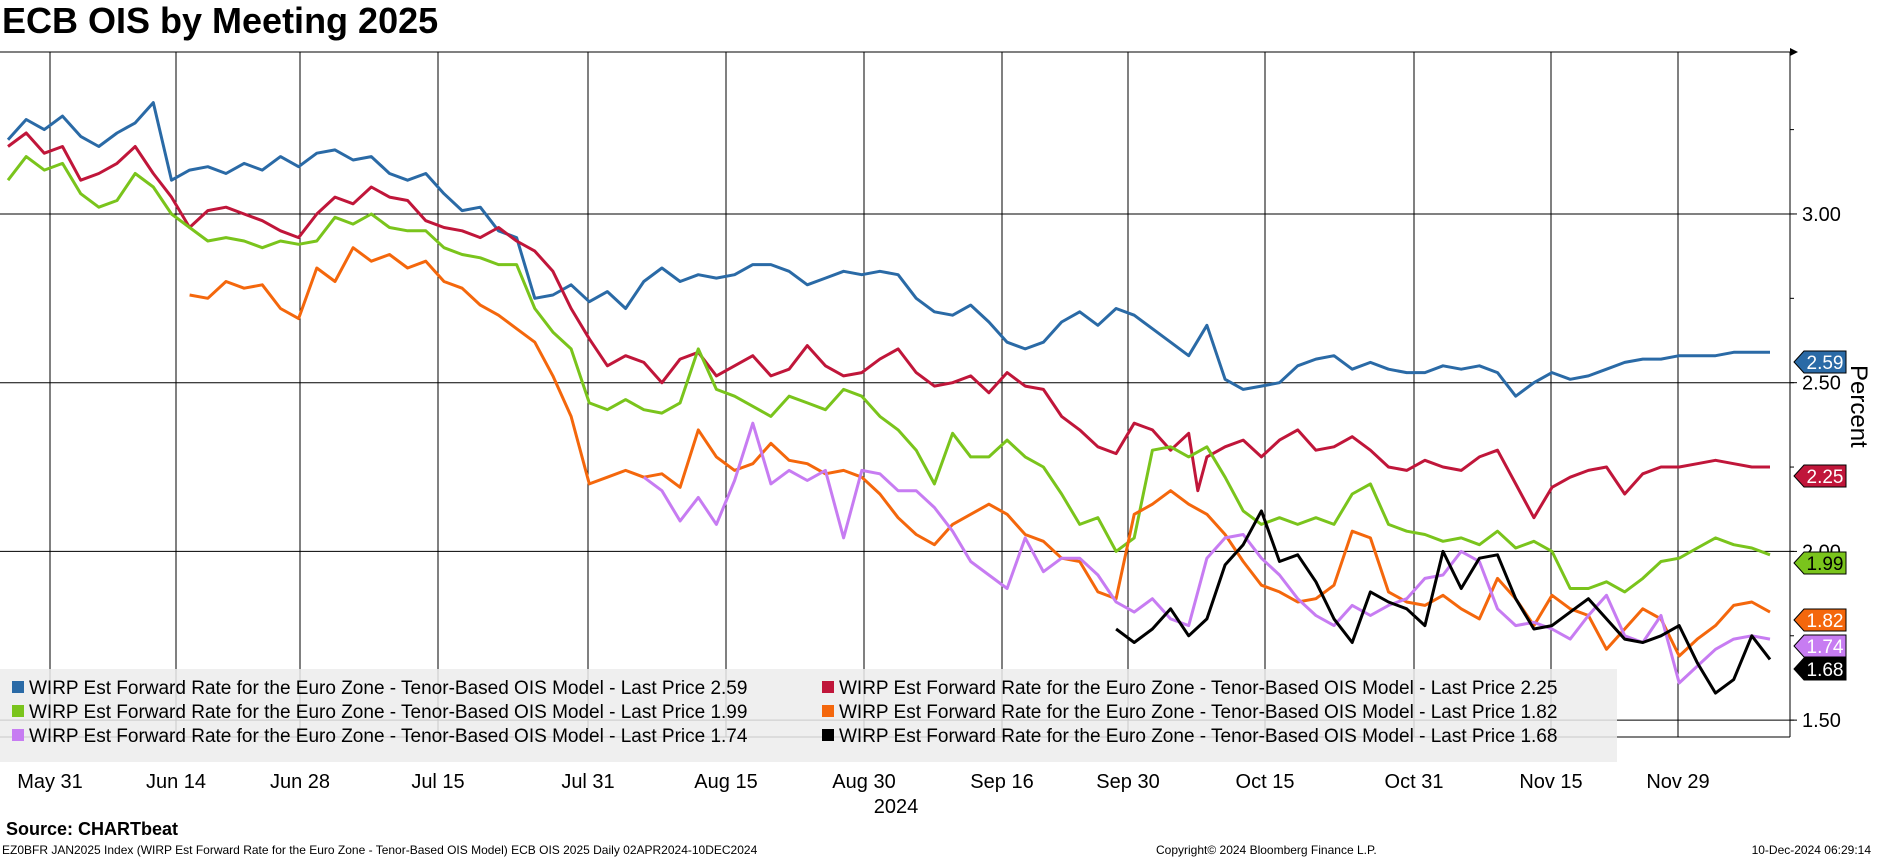  I want to click on x-tick-label: Sep 16, so click(1001, 782).